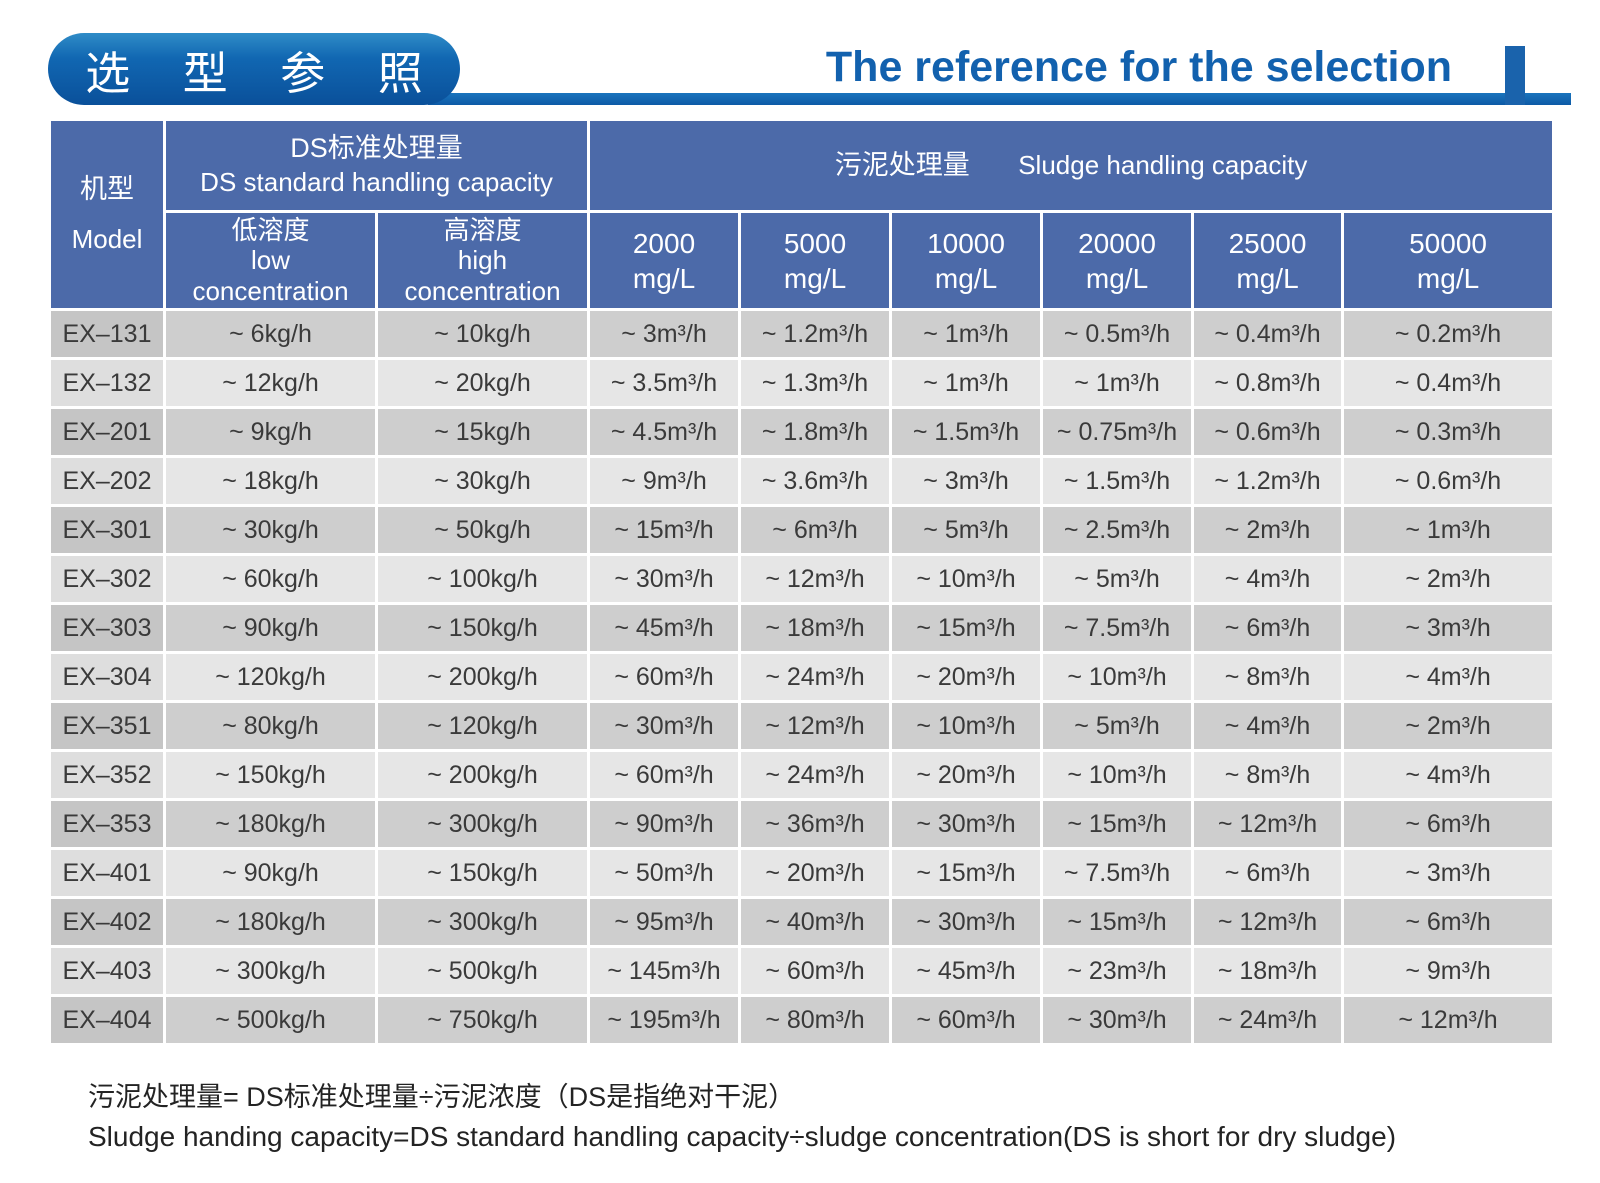 Image resolution: width=1600 pixels, height=1183 pixels. I want to click on concentration-column-header: 50000 mg/L, so click(1448, 260).